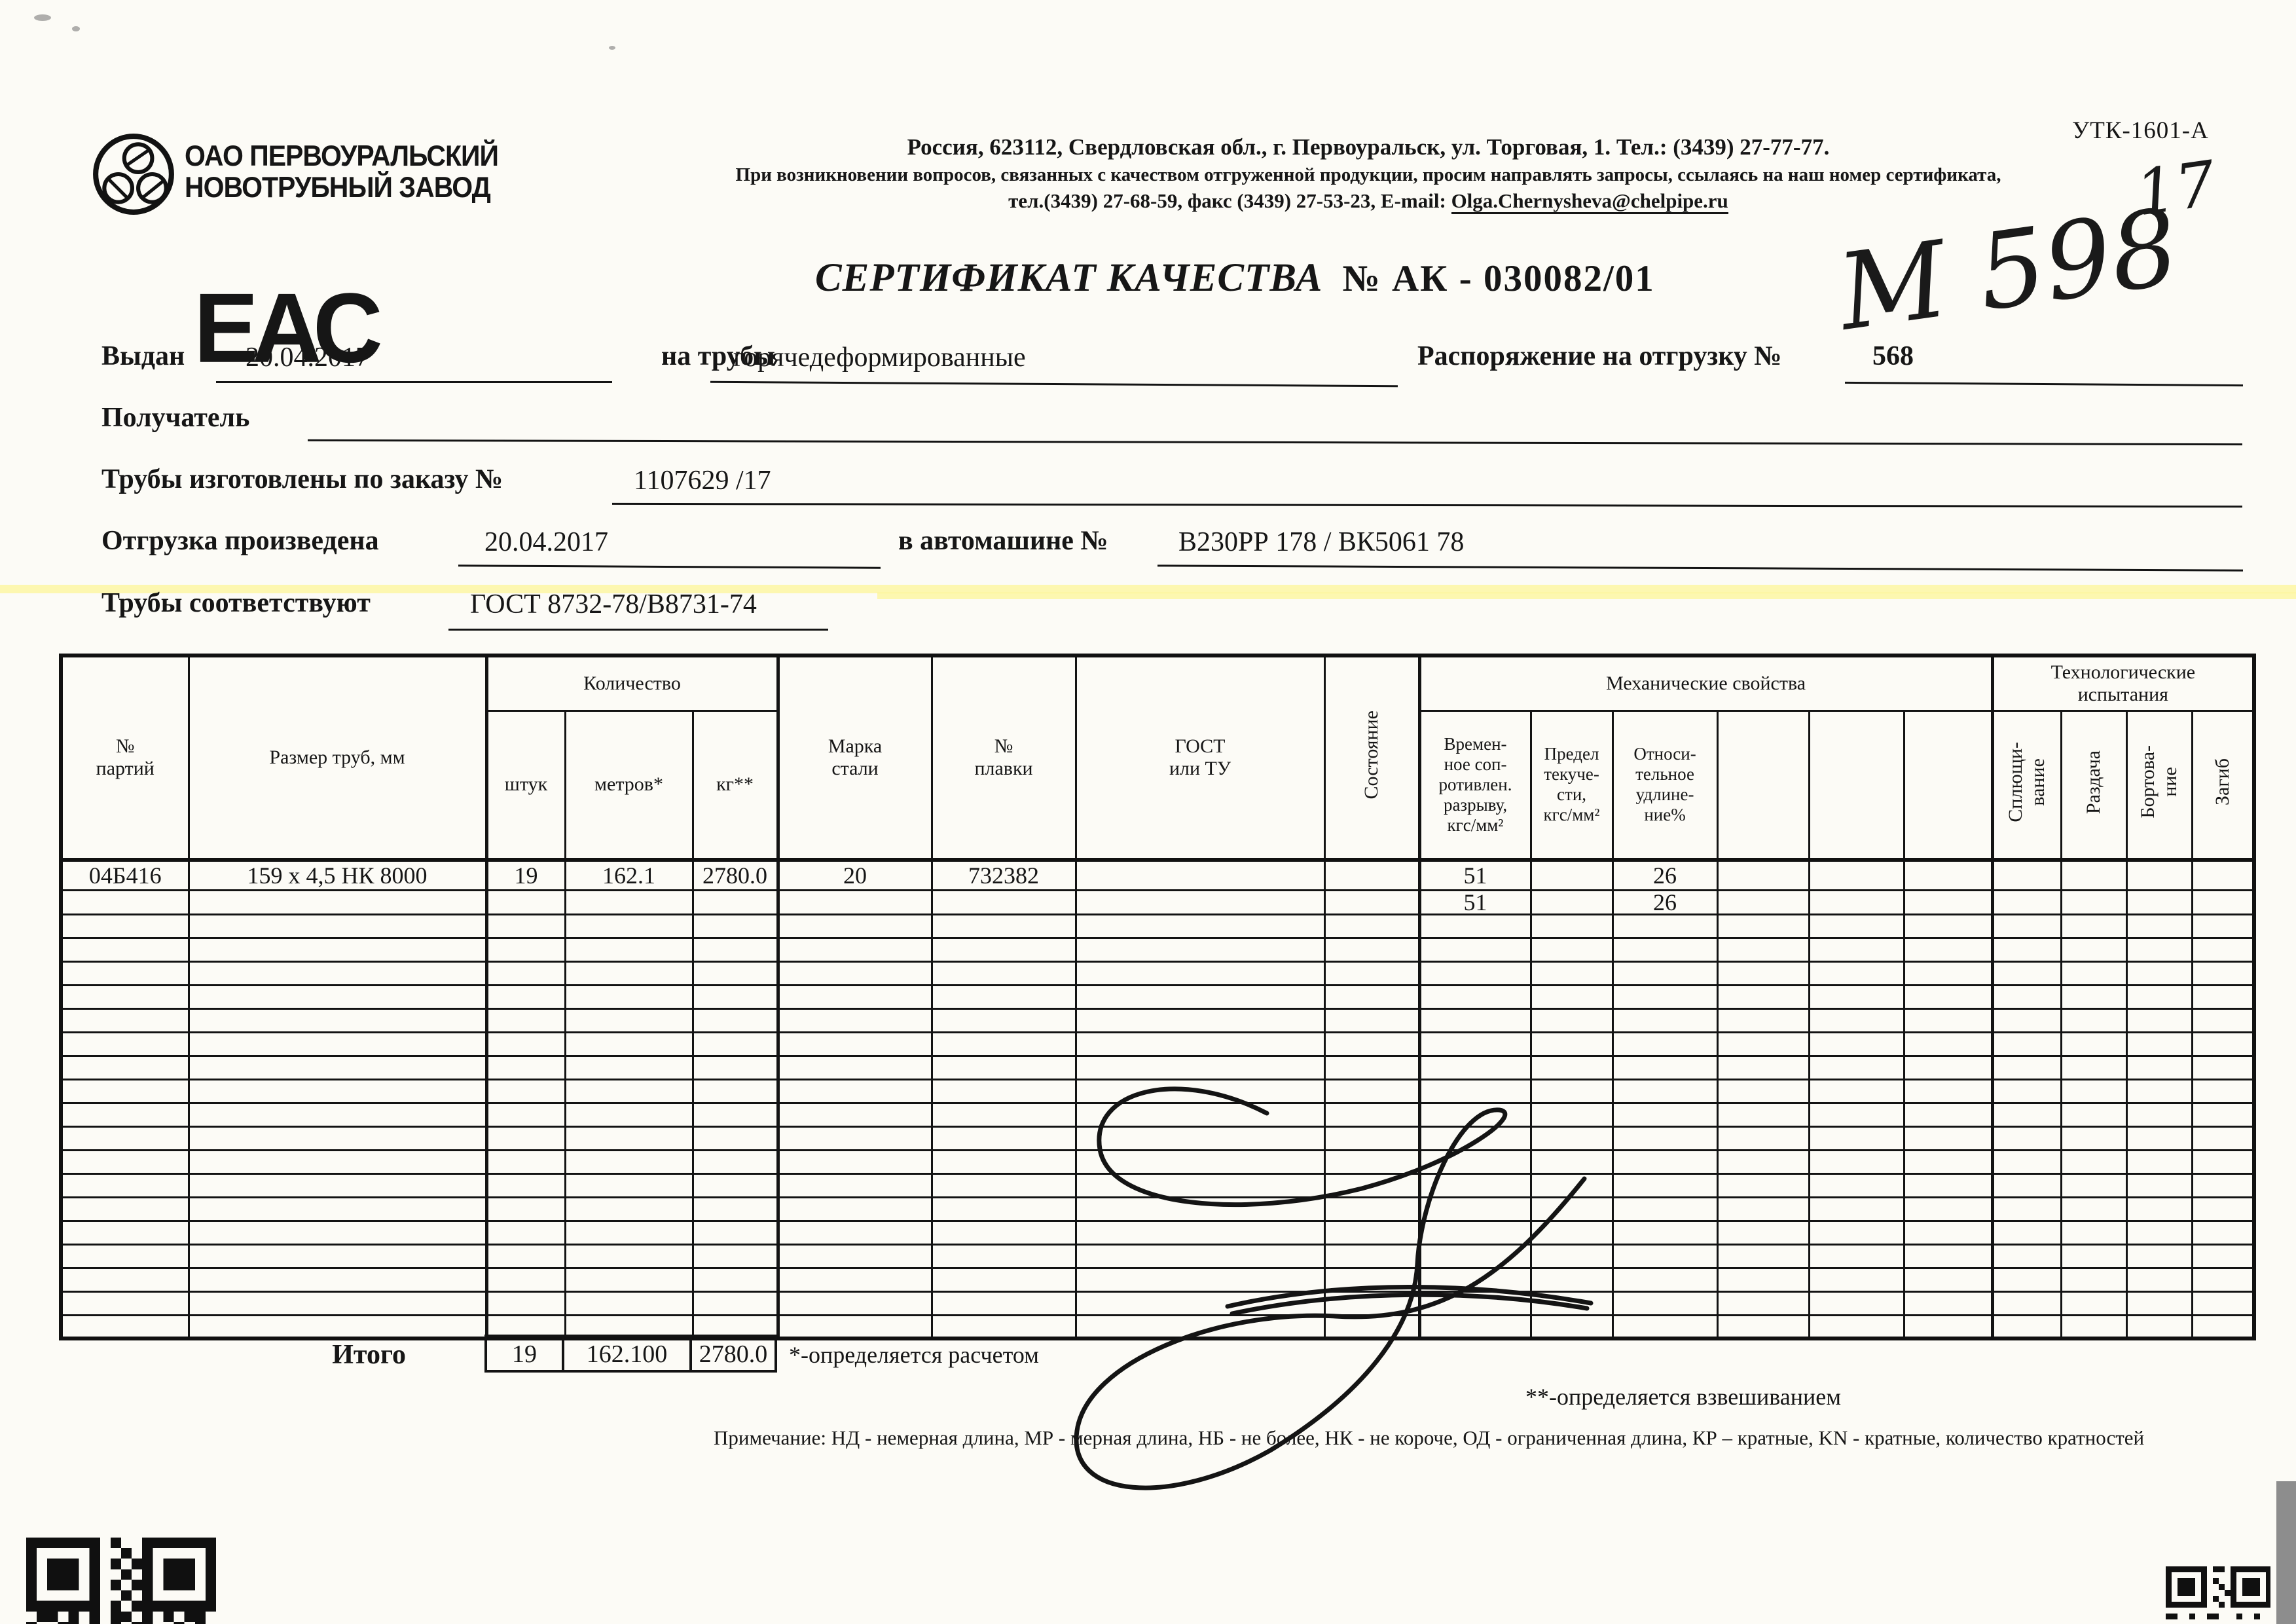 The height and width of the screenshot is (1624, 2296). I want to click on pipes-label: на трубы, so click(718, 356).